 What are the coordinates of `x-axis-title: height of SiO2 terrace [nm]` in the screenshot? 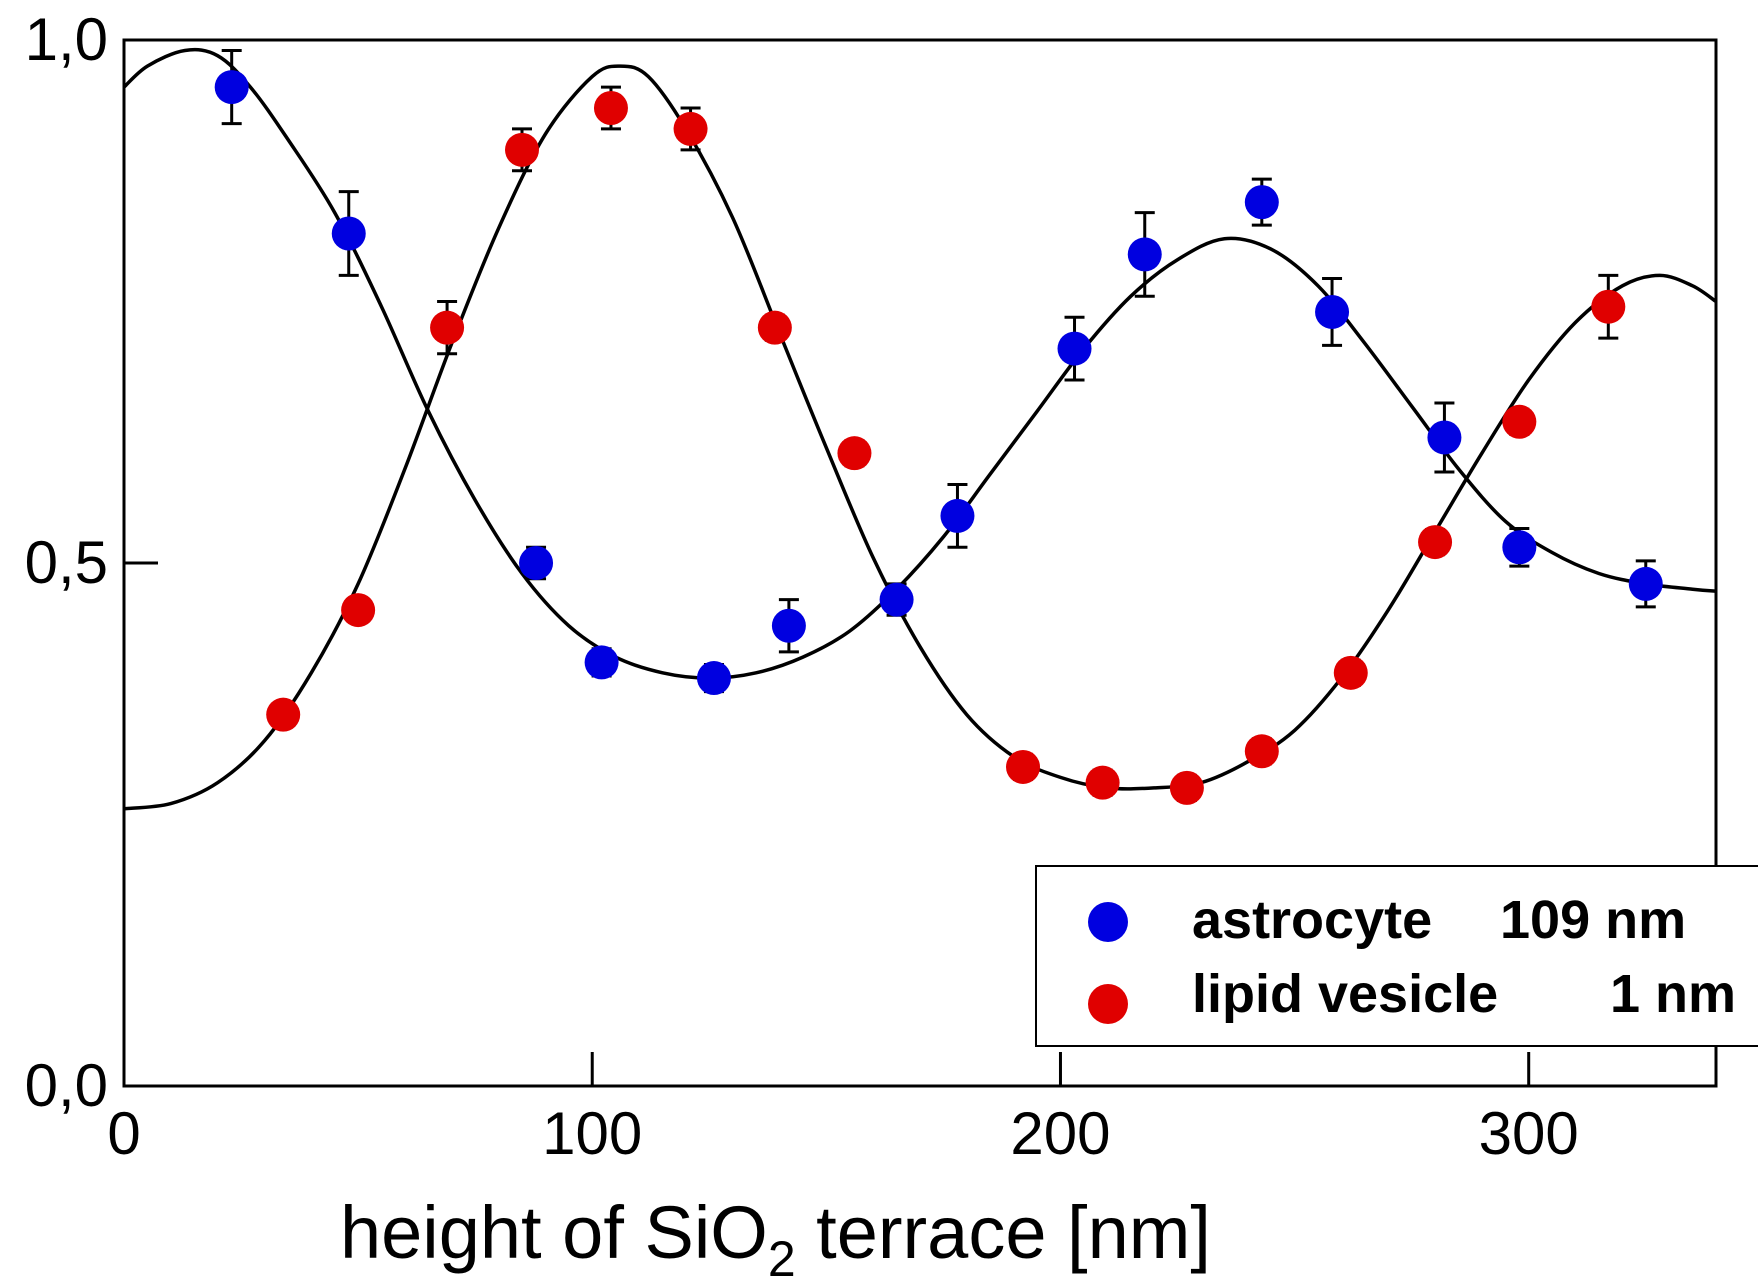 It's located at (775, 1236).